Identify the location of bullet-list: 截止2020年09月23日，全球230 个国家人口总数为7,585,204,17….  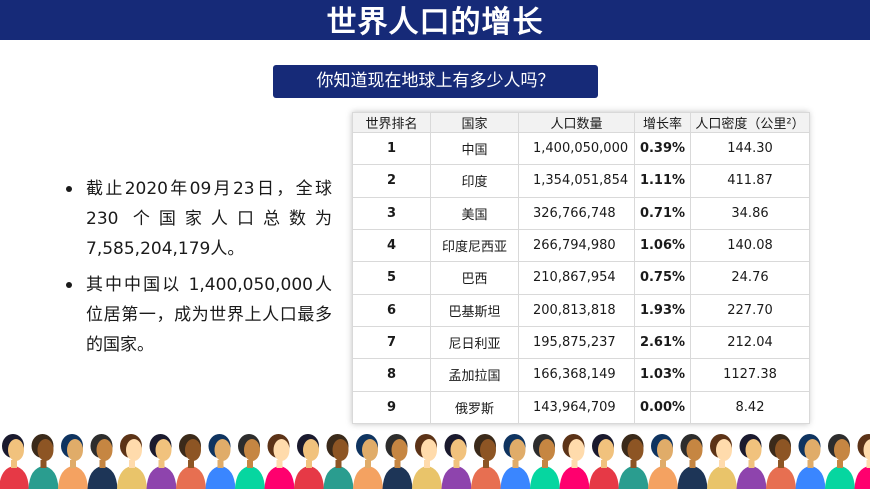
(197, 270).